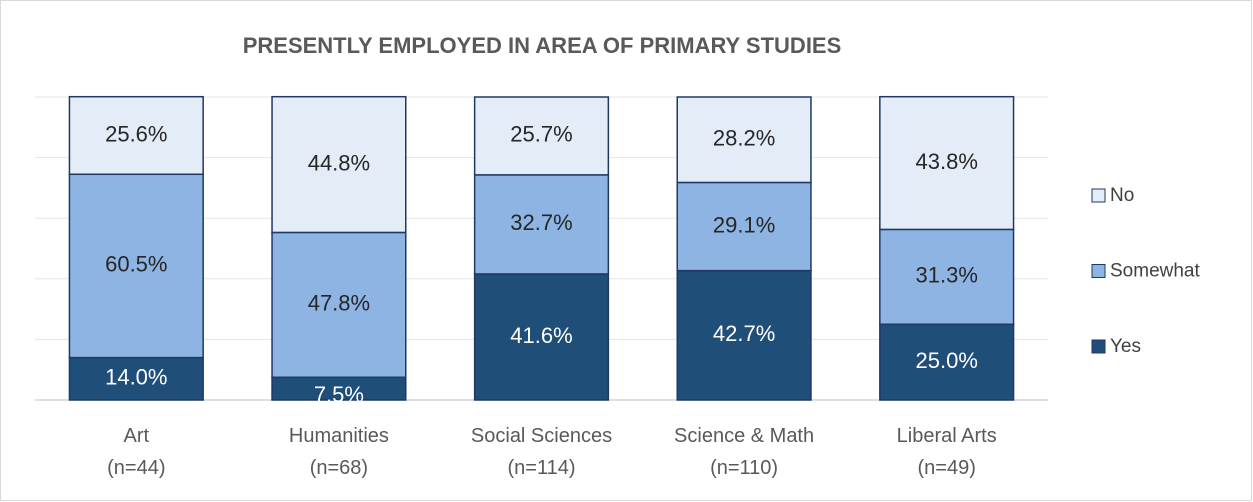  I want to click on data-label: 32.7%, so click(541, 222).